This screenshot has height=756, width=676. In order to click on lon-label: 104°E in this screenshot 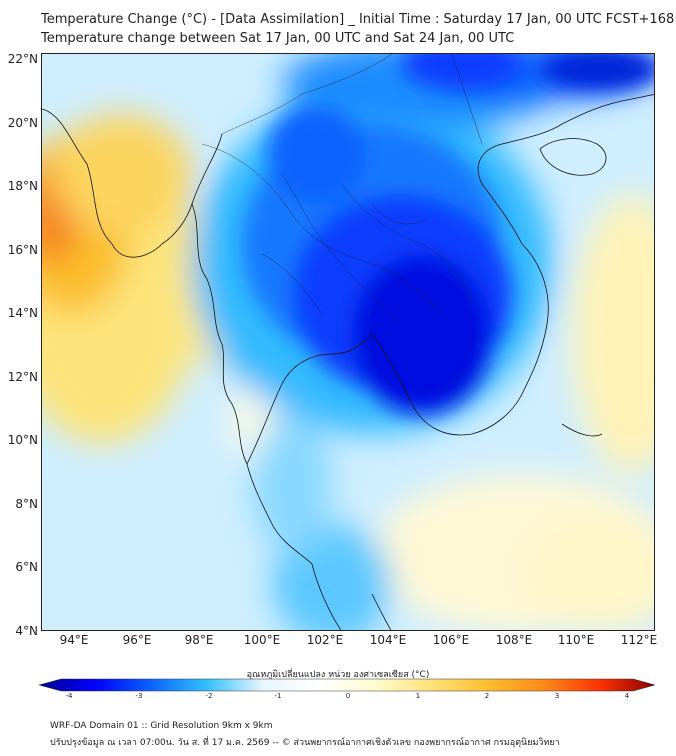, I will do `click(388, 640)`.